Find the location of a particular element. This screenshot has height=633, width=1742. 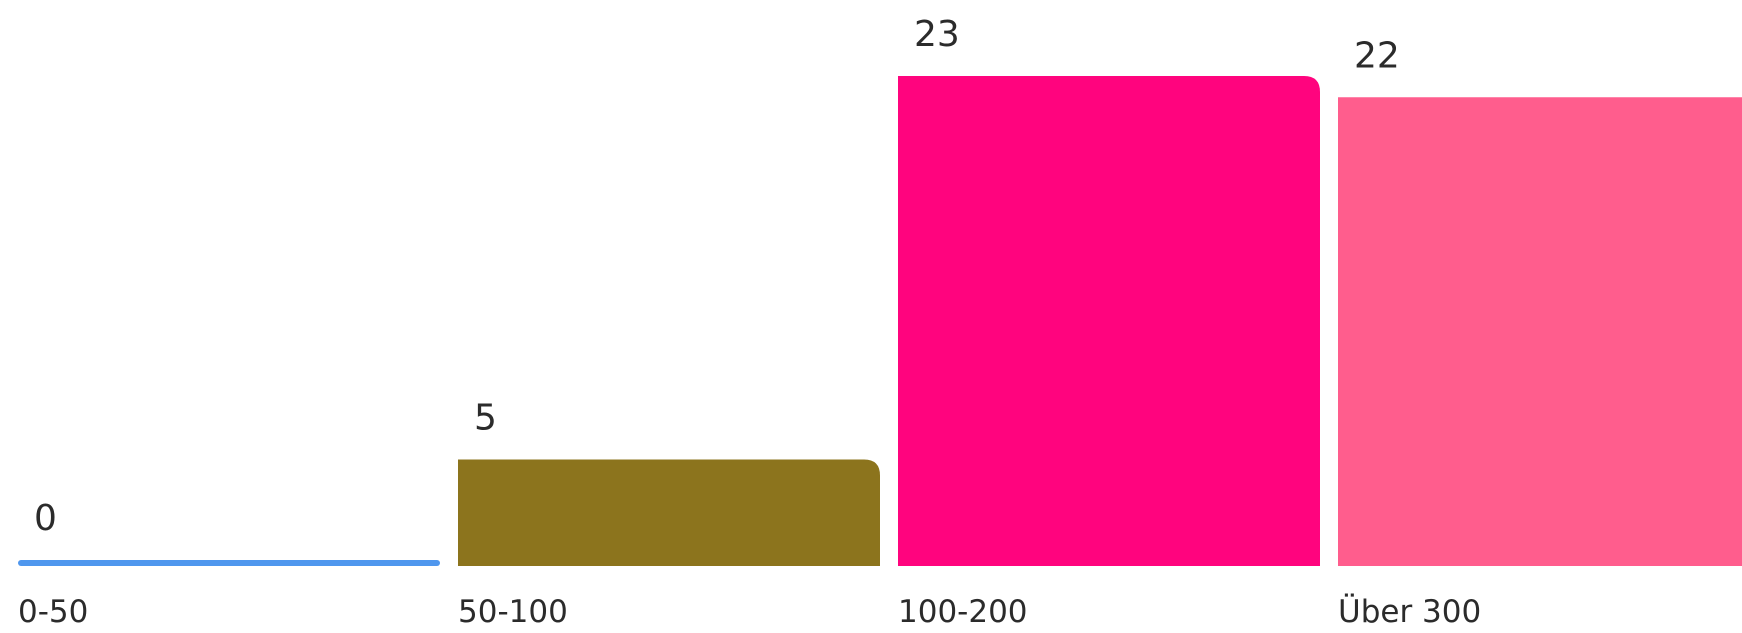

value-label-0-50: 0 is located at coordinates (45, 518).